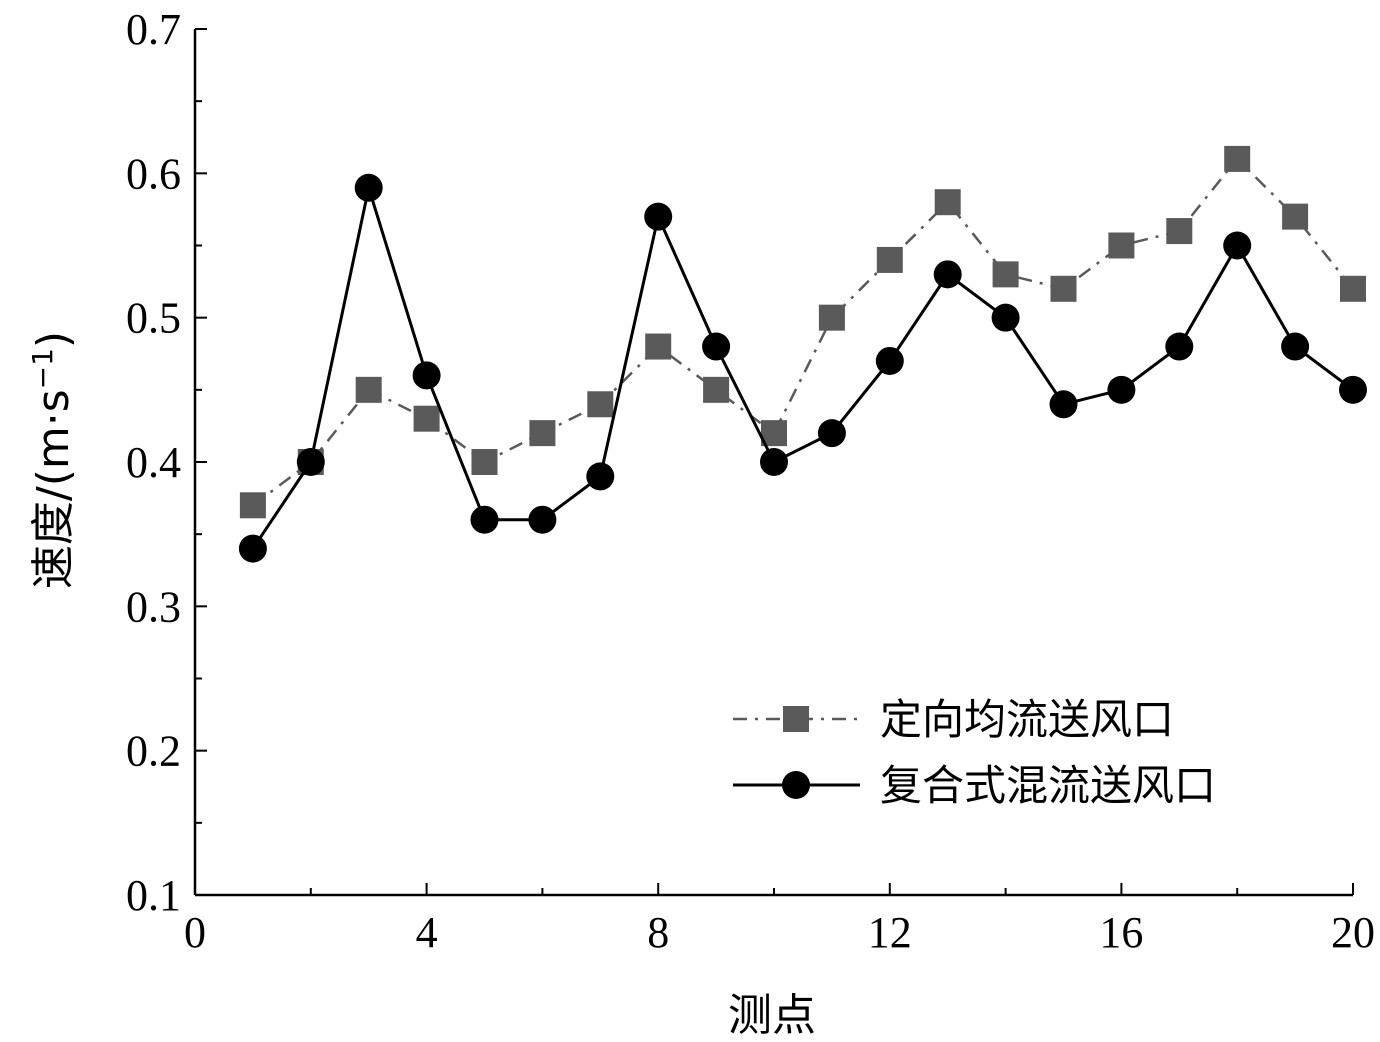 The width and height of the screenshot is (1380, 1042). I want to click on y-tick-label: 0.6, so click(153, 173).